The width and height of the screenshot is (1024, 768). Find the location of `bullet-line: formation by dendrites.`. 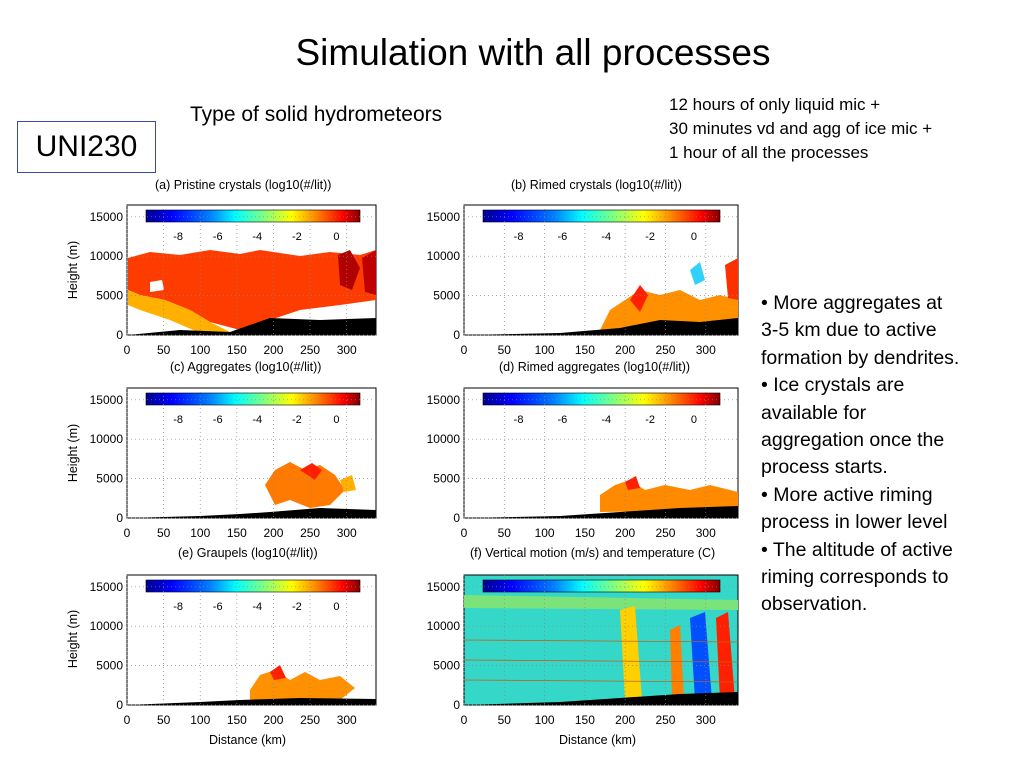

bullet-line: formation by dendrites. is located at coordinates (860, 357).